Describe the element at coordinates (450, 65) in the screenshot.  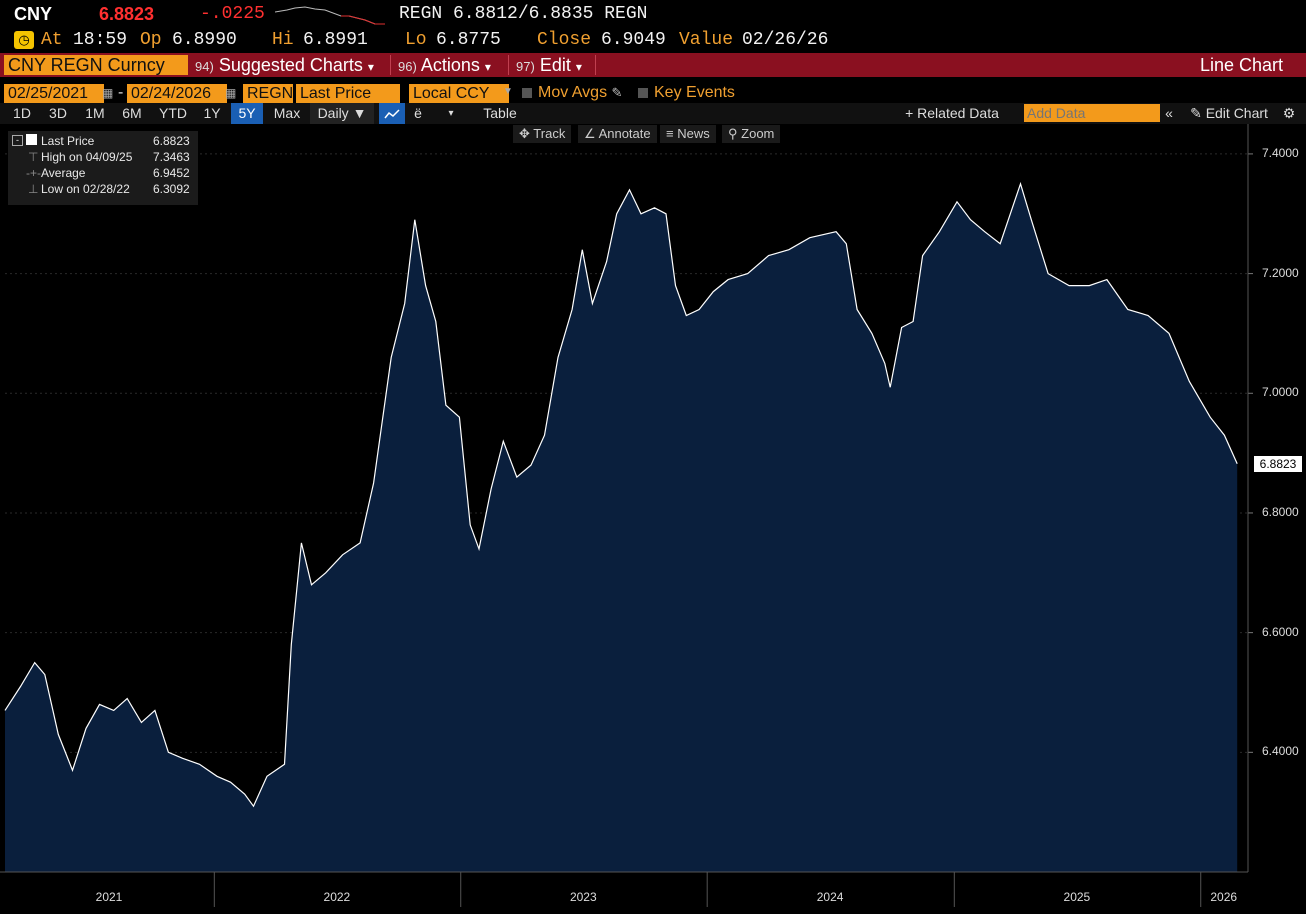
I see `actions-label: Actions` at that location.